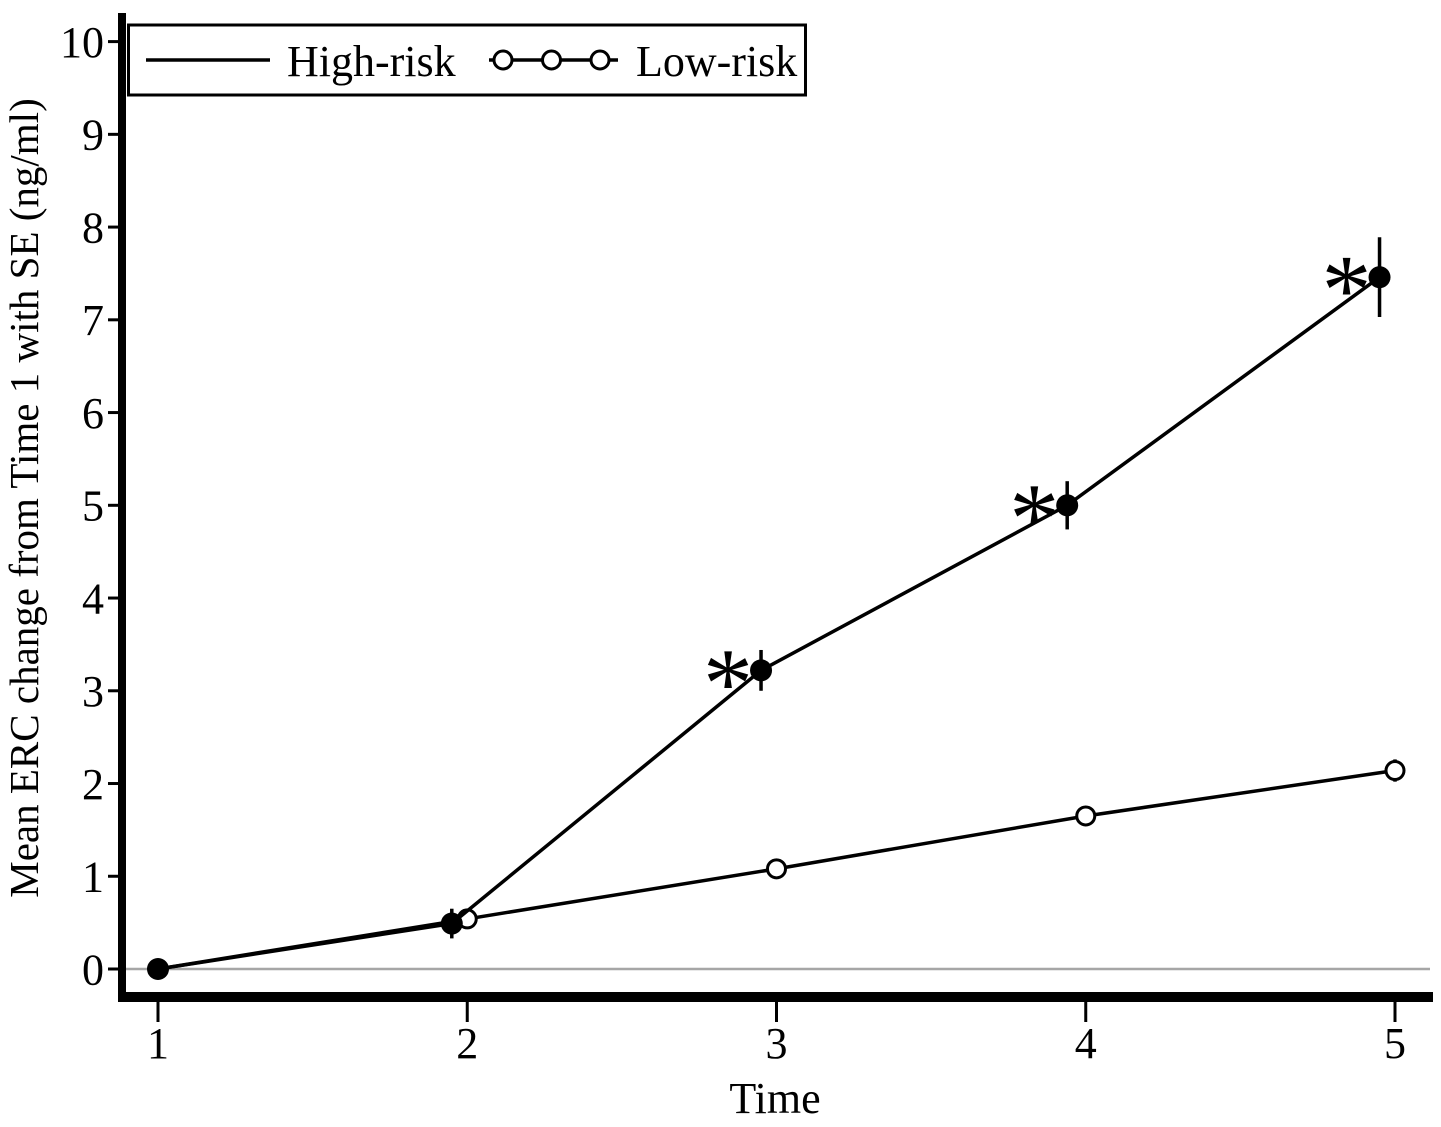 This screenshot has height=1127, width=1441. Describe the element at coordinates (93, 135) in the screenshot. I see `y-tick-label: 9` at that location.